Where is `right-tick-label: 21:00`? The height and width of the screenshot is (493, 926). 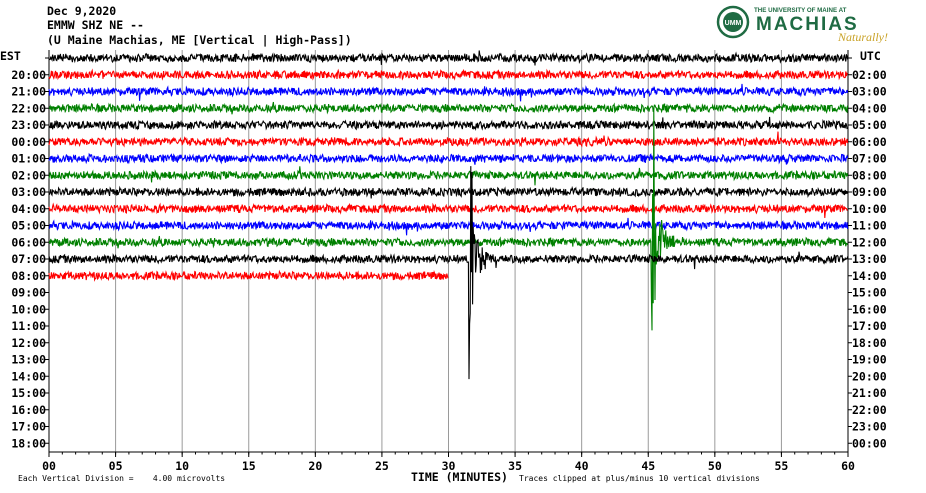
right-tick-label: 21:00 is located at coordinates (869, 393).